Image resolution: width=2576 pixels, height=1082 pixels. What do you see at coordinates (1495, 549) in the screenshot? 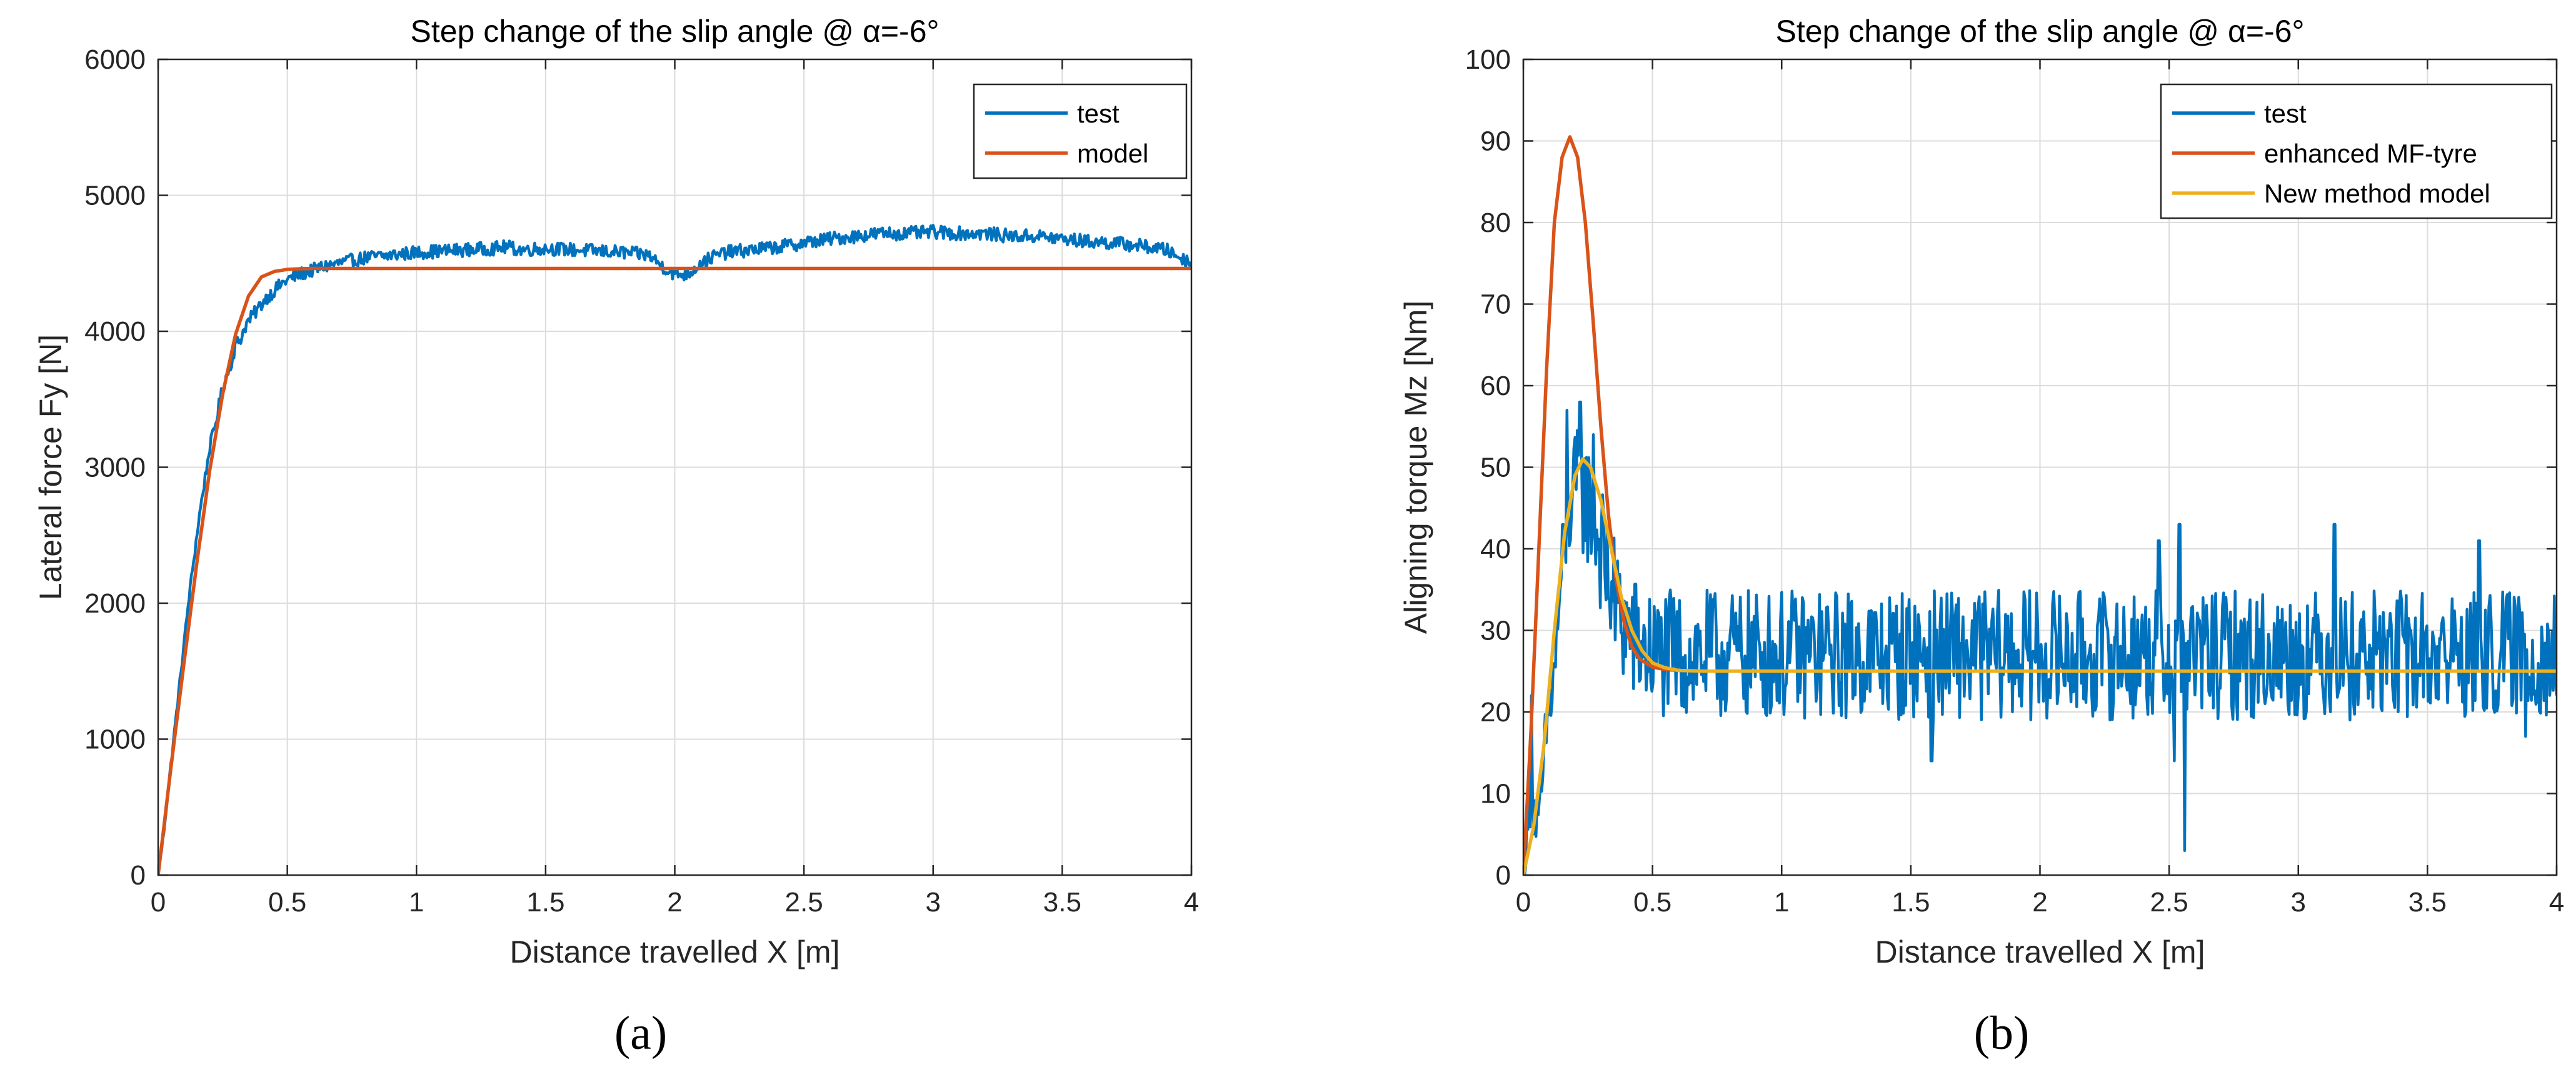
I see `y-tick-label: 40` at bounding box center [1495, 549].